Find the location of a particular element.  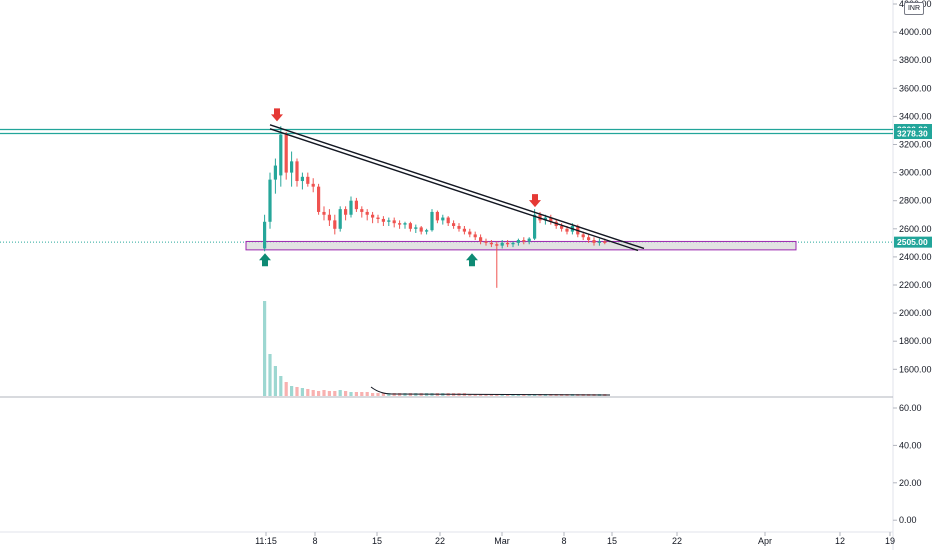

time-tick-label: 8 is located at coordinates (314, 541).